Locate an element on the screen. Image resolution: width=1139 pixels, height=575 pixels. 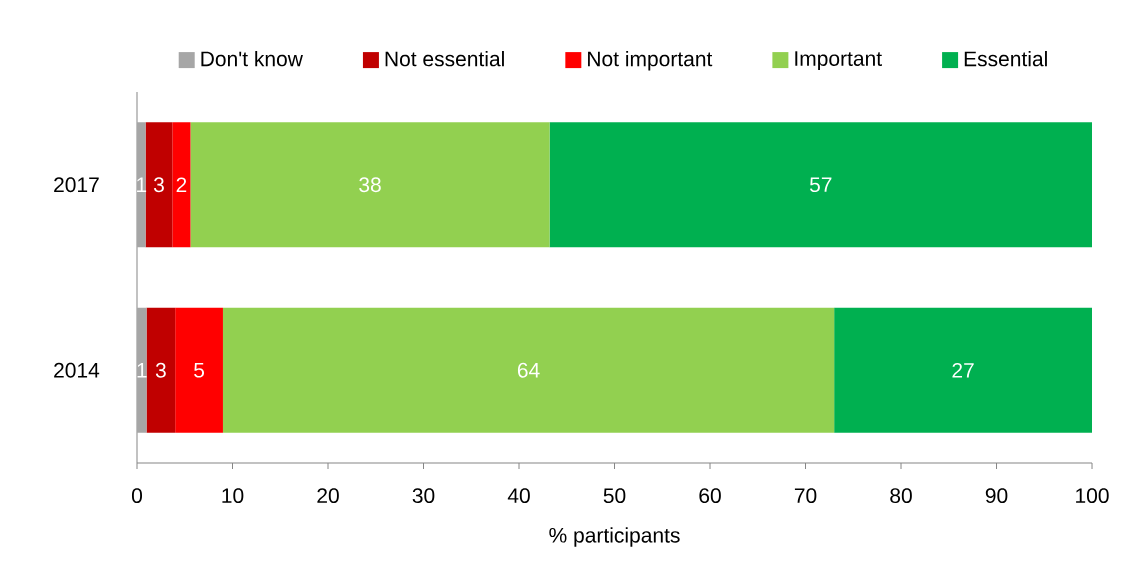
x-tick-label: 0 is located at coordinates (137, 496).